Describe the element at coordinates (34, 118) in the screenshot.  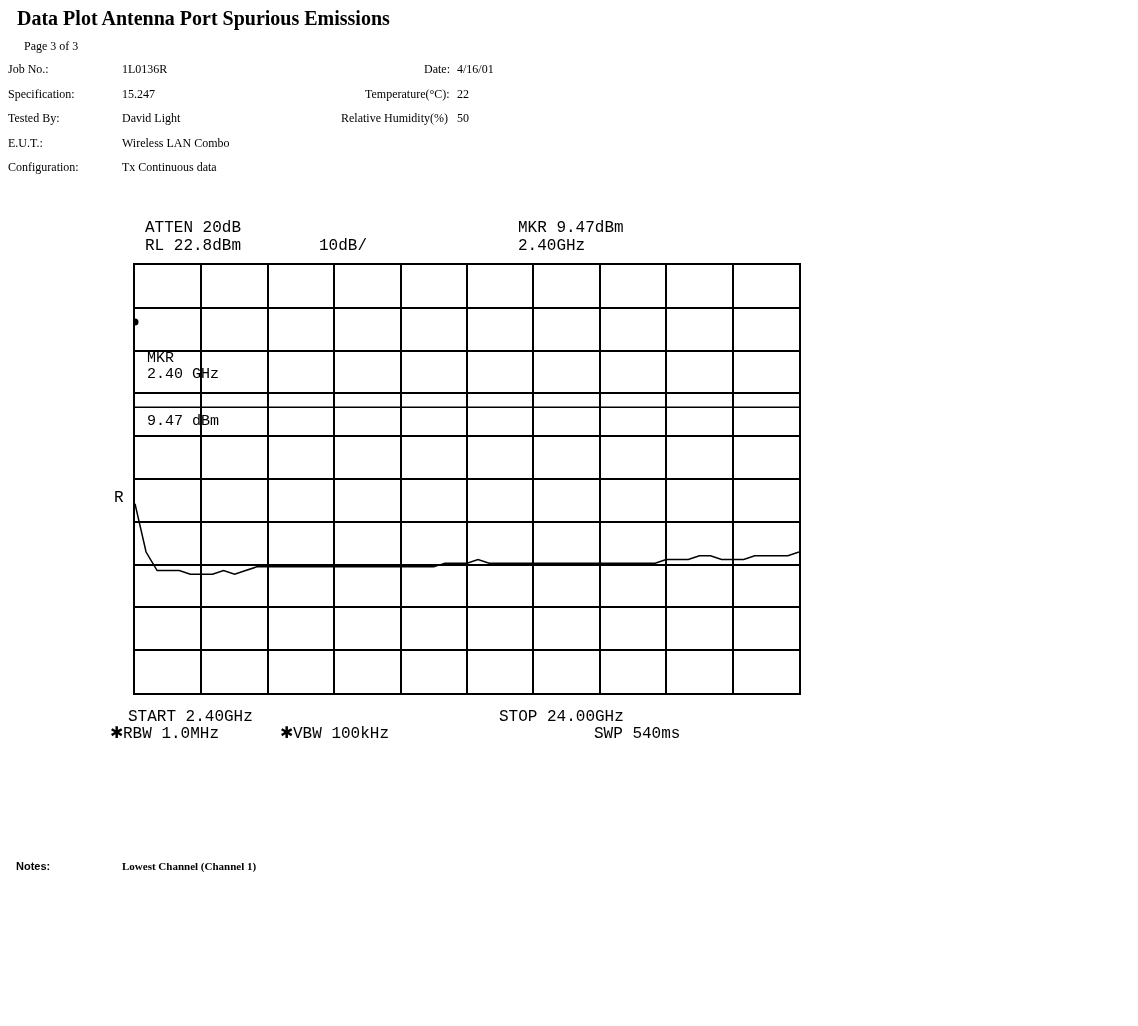
I see `text: Tested By:` at that location.